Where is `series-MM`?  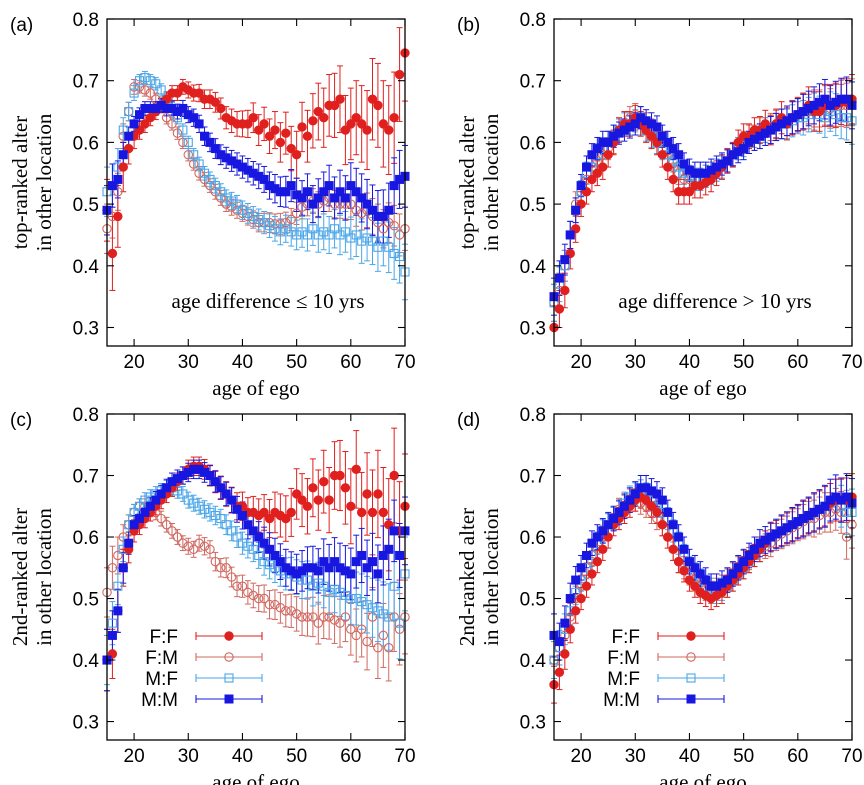 series-MM is located at coordinates (256, 160).